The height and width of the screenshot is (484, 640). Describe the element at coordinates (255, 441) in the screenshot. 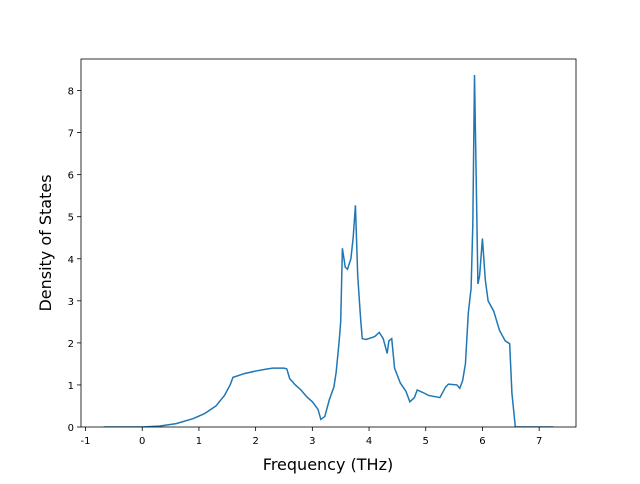

I see `x-tick-label: 2` at that location.